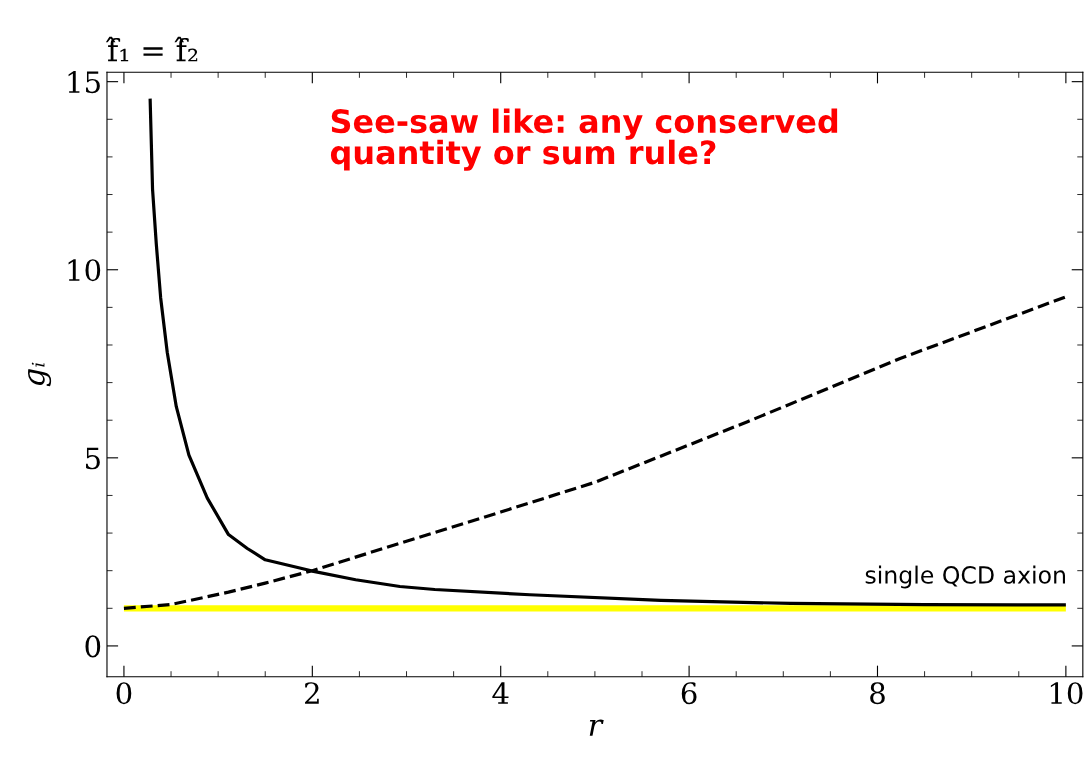 This screenshot has height=777, width=1085. Describe the element at coordinates (877, 693) in the screenshot. I see `x-tick-label: 8` at that location.